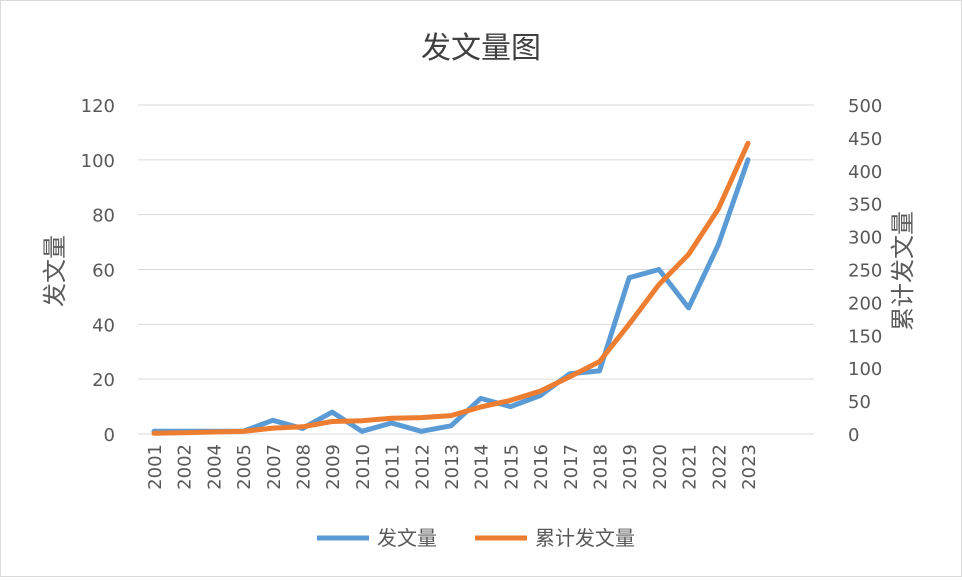  Describe the element at coordinates (244, 467) in the screenshot. I see `x-tick-label: 2005` at that location.